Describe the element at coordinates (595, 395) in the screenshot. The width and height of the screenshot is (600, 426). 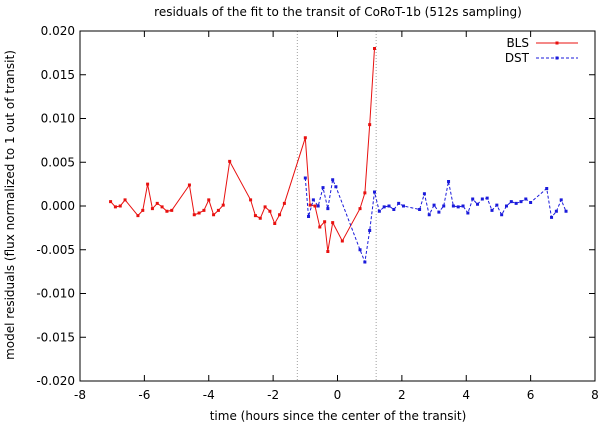
I see `x-tick-label: 8` at that location.